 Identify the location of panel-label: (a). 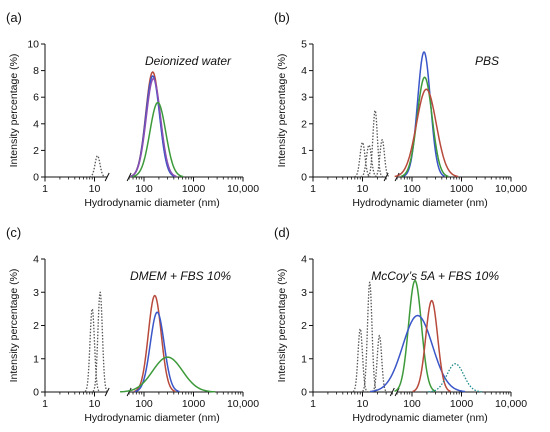
(14, 17).